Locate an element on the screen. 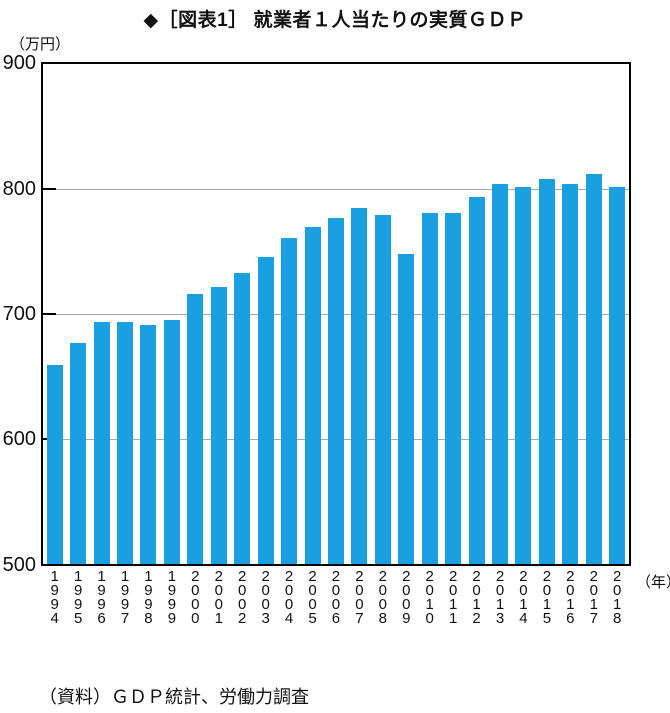 The height and width of the screenshot is (713, 670). y-axis-line is located at coordinates (42, 314).